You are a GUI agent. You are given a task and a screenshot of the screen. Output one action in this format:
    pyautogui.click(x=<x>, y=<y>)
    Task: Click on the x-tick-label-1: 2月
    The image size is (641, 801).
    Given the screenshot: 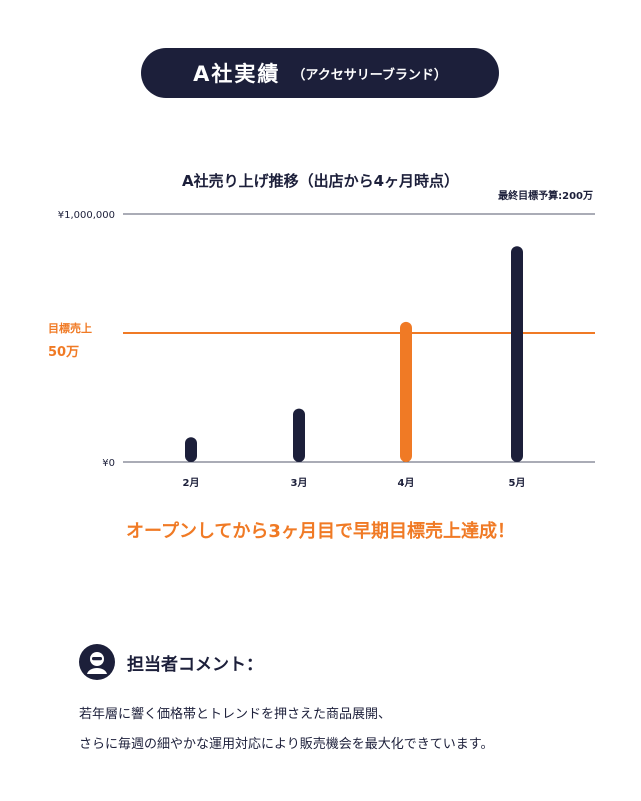 What is the action you would take?
    pyautogui.click(x=191, y=483)
    